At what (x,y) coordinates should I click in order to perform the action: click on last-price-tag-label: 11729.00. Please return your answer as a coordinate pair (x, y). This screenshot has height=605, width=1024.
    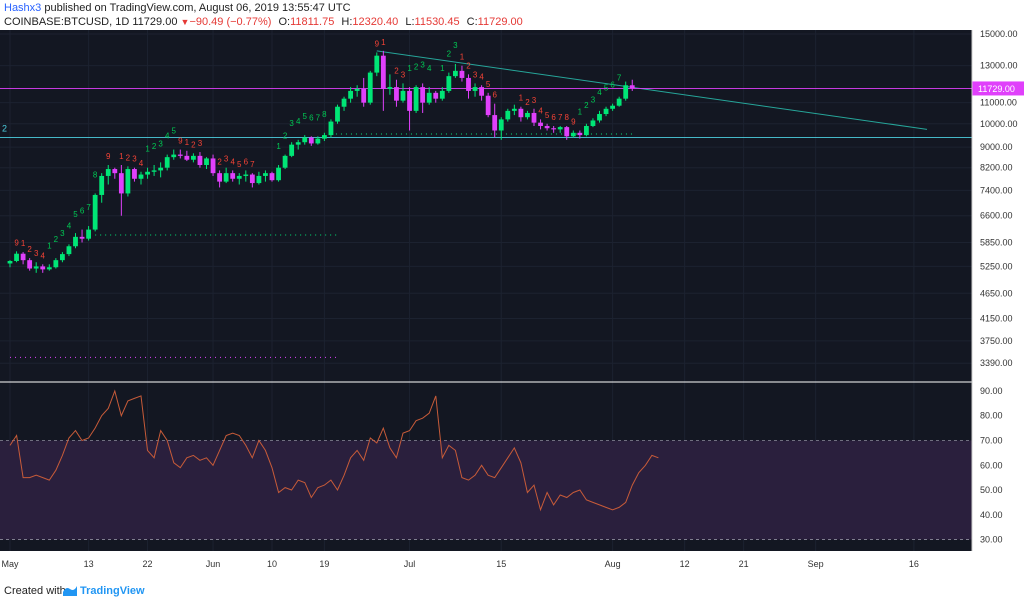
    Looking at the image, I should click on (996, 89).